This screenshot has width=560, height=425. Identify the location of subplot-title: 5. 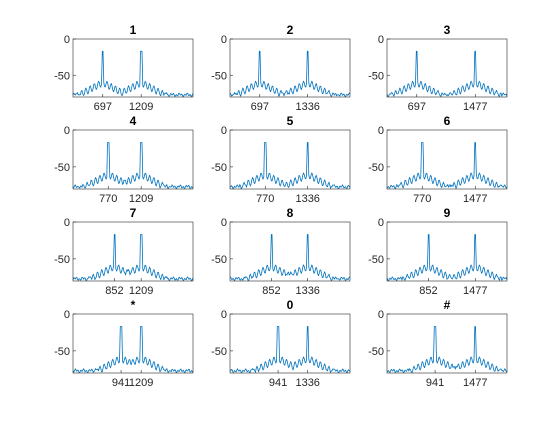
(290, 121).